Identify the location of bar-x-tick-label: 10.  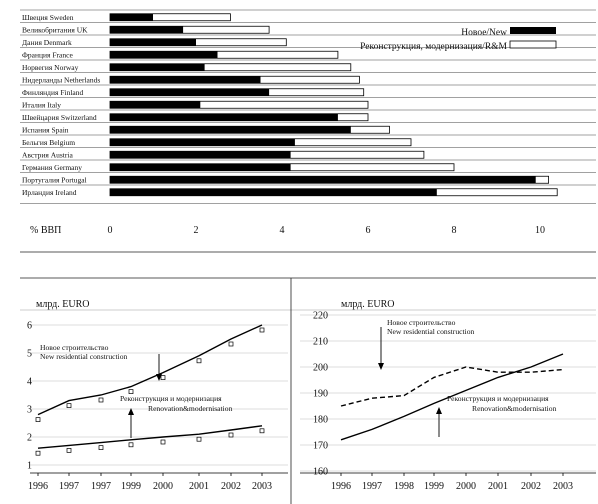
(540, 230).